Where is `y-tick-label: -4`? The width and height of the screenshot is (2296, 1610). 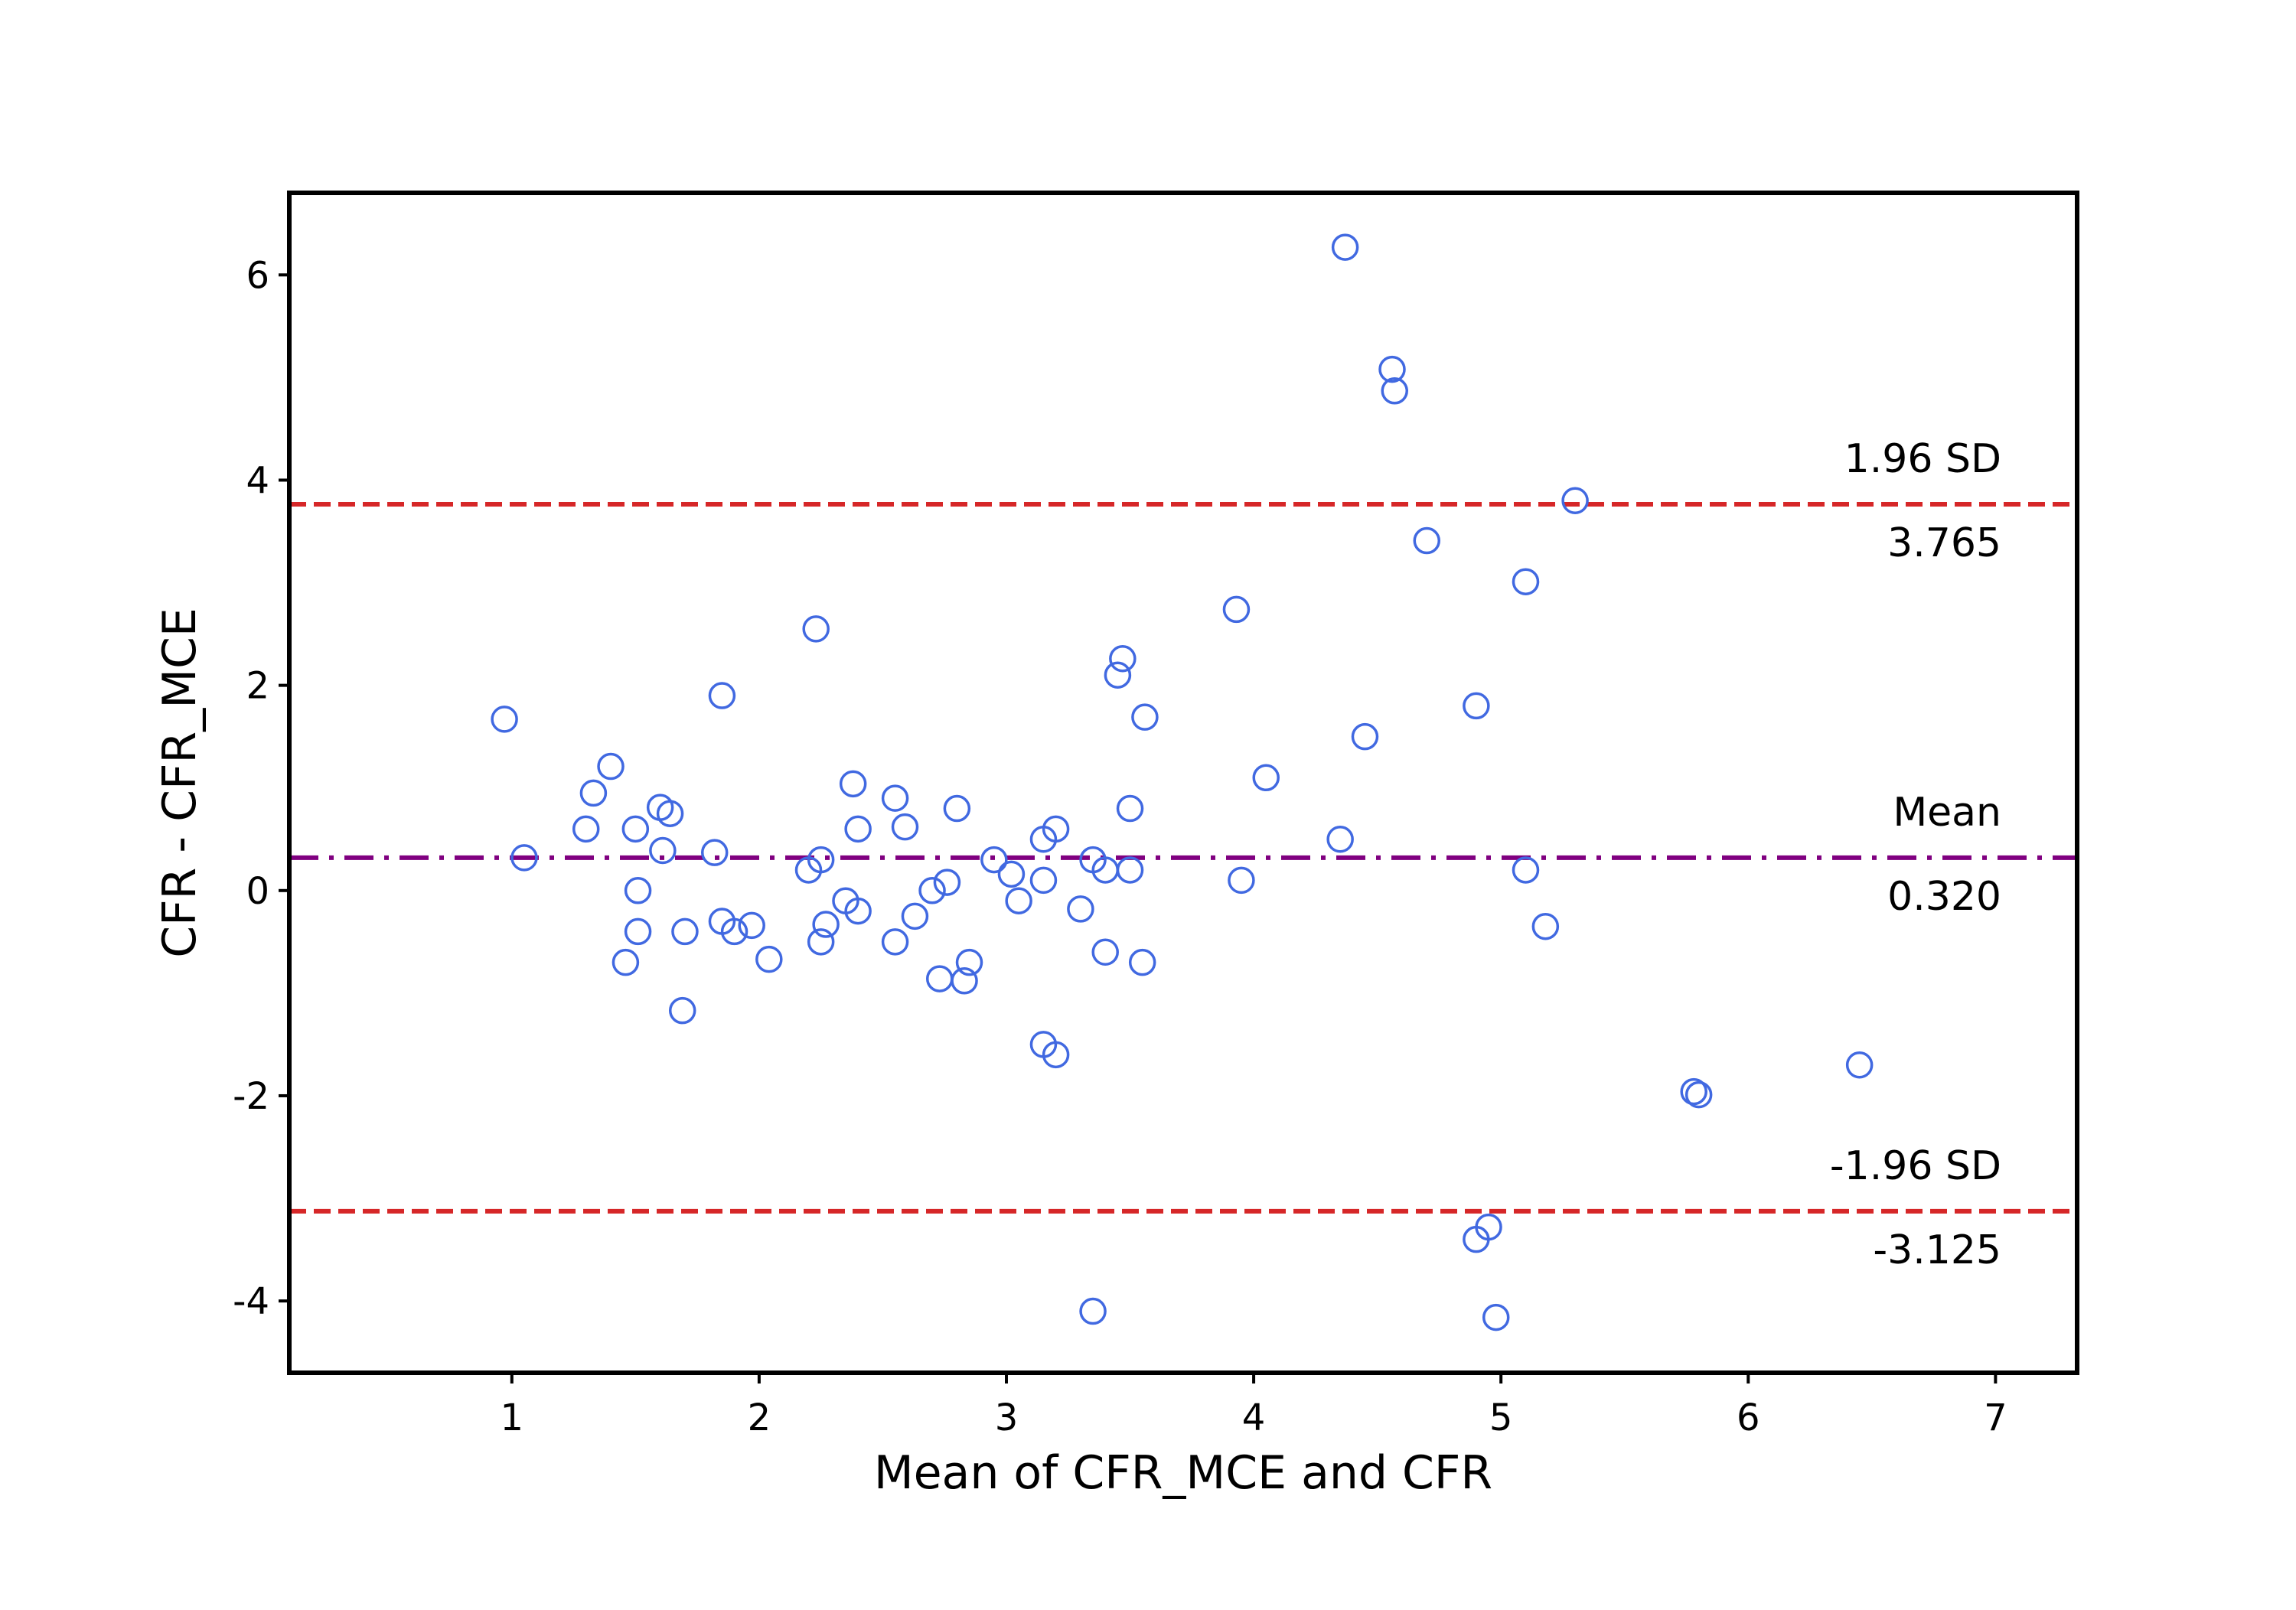 y-tick-label: -4 is located at coordinates (251, 1302).